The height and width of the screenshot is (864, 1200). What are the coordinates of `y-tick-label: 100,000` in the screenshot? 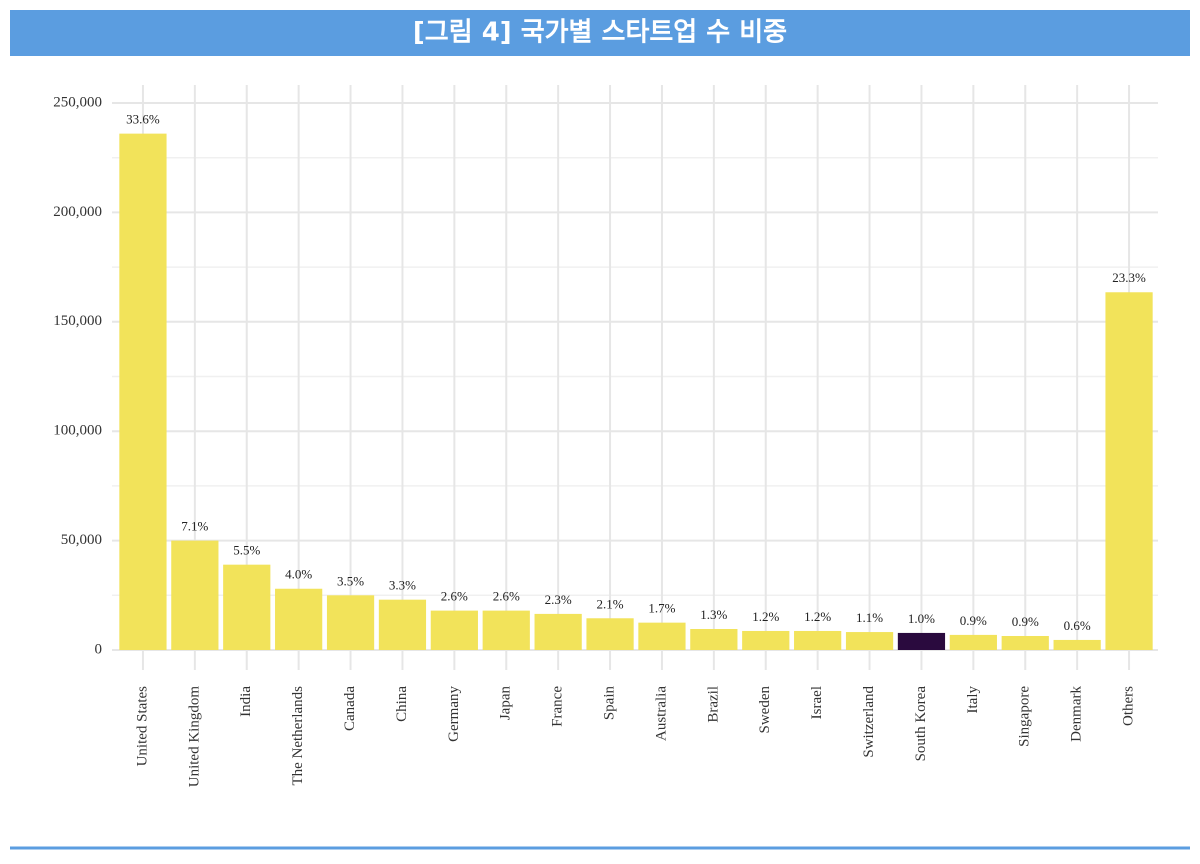 It's located at (77, 431).